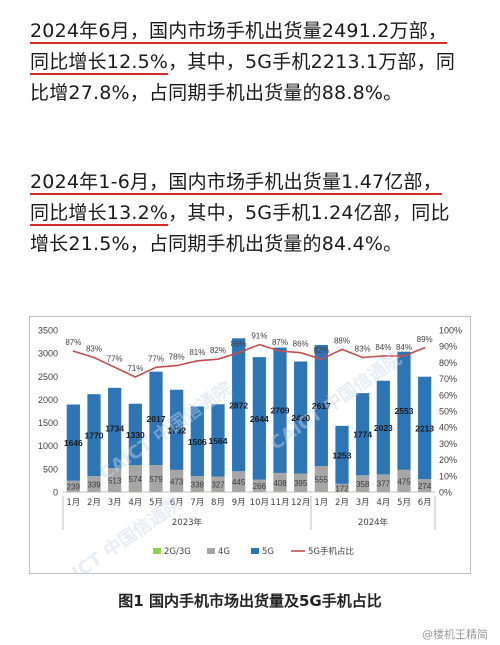  I want to click on y-right-tick-label: 30%, so click(448, 444).